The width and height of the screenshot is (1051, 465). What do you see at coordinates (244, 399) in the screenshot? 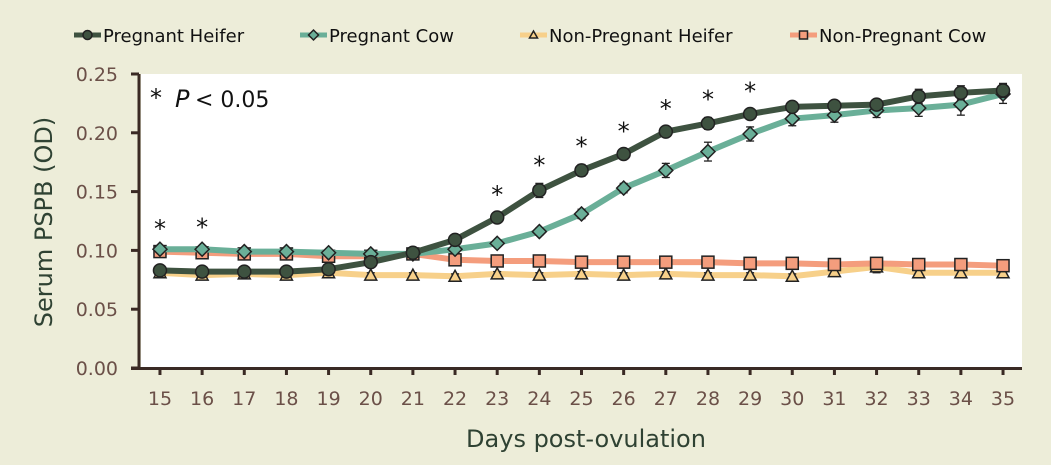
I see `x-tick-label: 17` at bounding box center [244, 399].